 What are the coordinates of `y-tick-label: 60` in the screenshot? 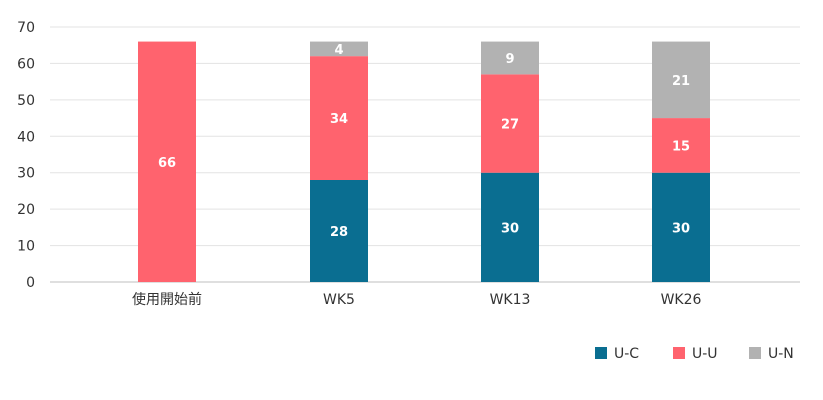 It's located at (26, 64).